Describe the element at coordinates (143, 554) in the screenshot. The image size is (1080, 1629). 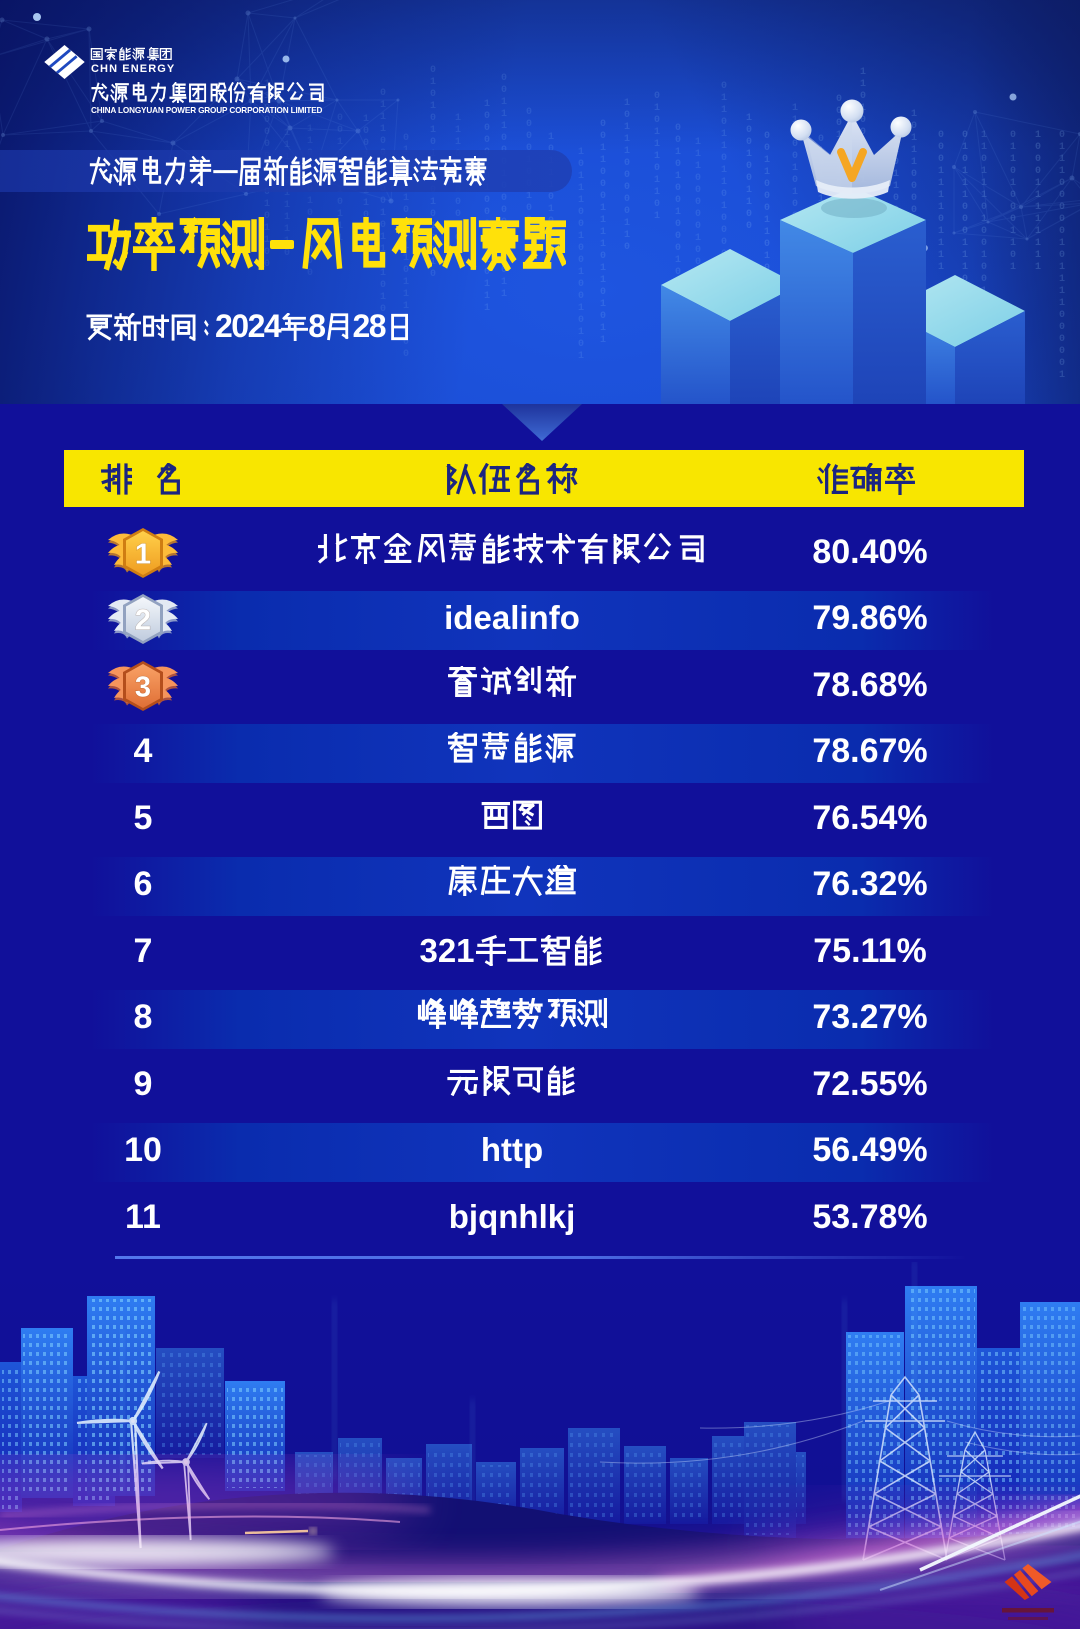
I see `svg-text: 1` at that location.